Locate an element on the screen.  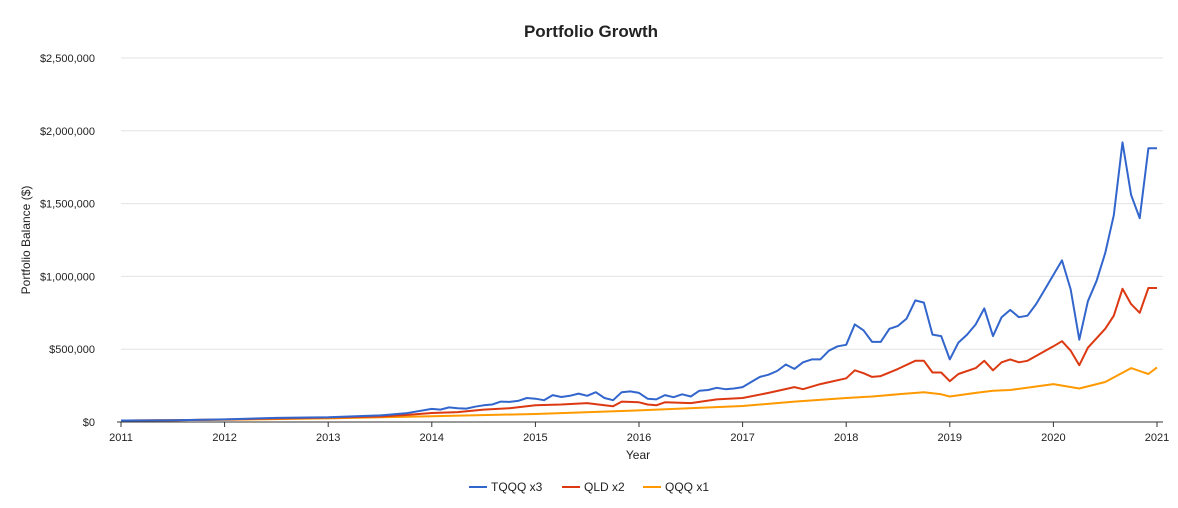
chart-title: Portfolio Growth is located at coordinates (591, 31).